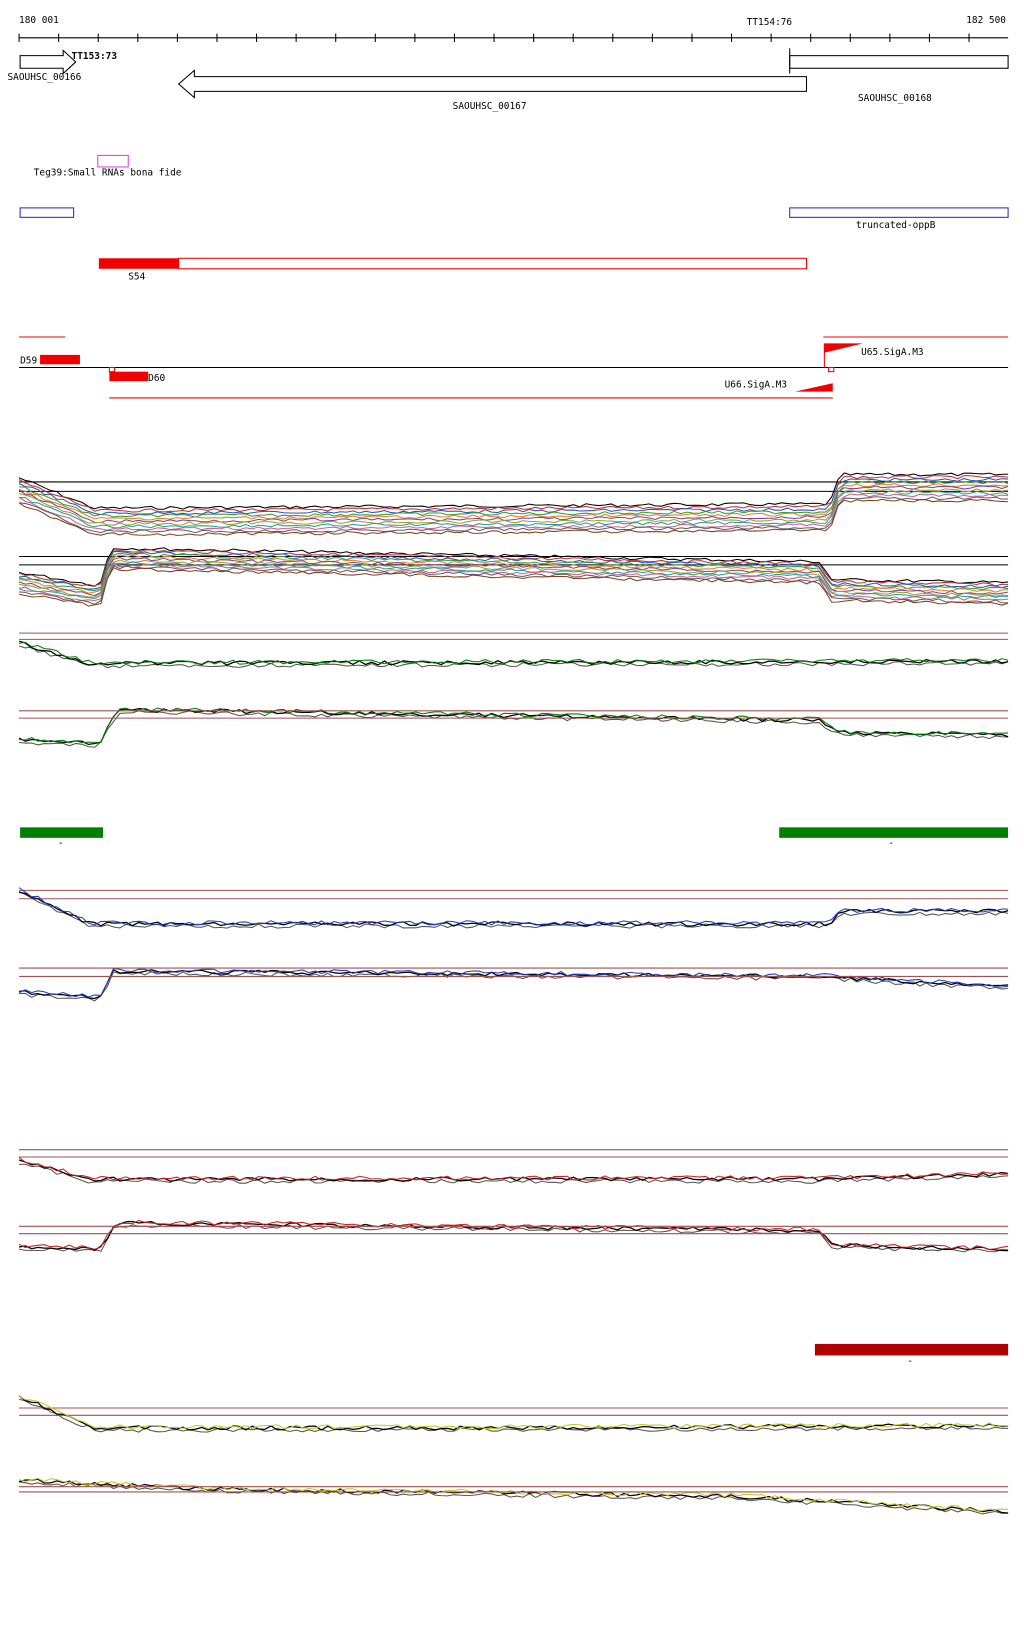 The width and height of the screenshot is (1024, 1640). Describe the element at coordinates (156, 378) in the screenshot. I see `segment-label: D60` at that location.